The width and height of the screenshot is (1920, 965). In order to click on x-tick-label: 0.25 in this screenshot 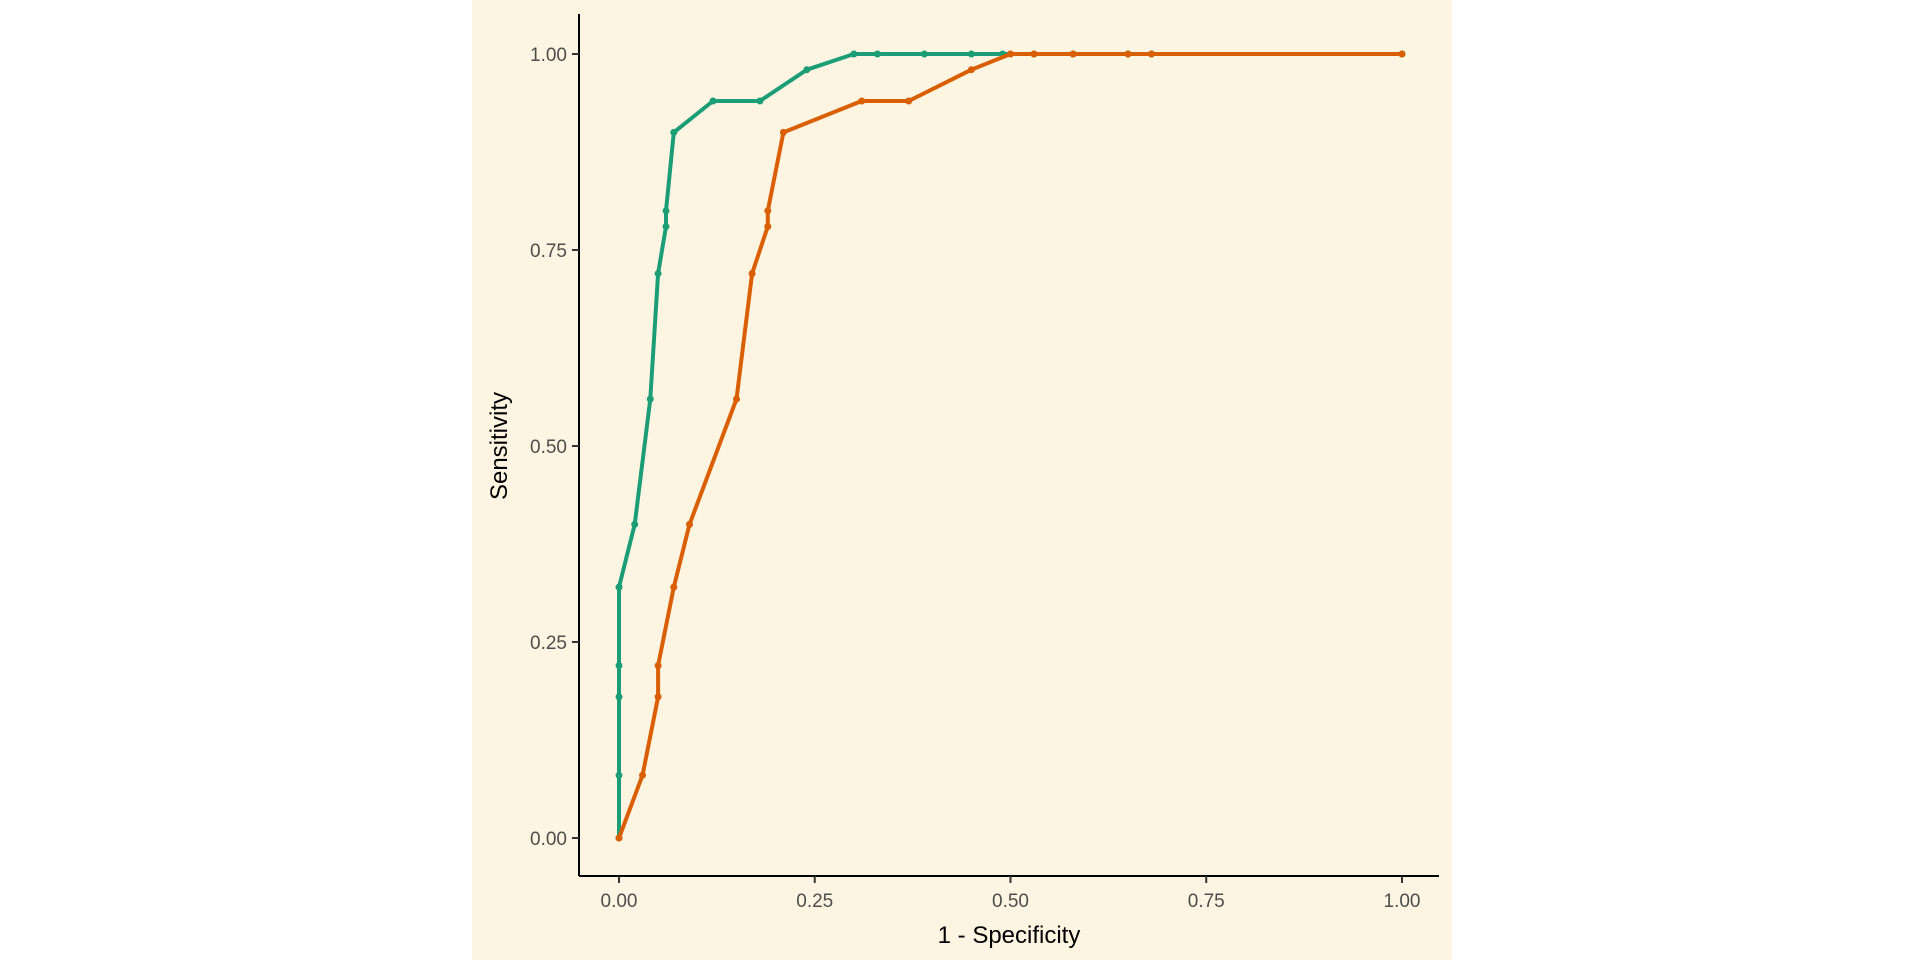, I will do `click(814, 901)`.